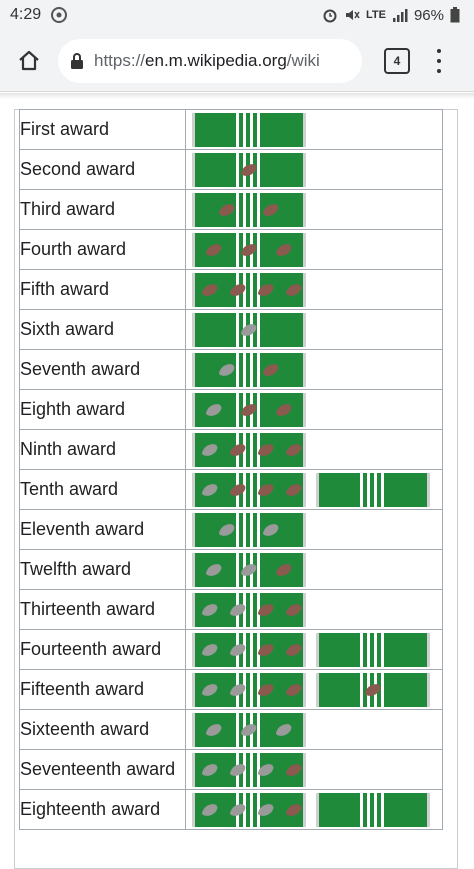 The height and width of the screenshot is (869, 474). What do you see at coordinates (102, 289) in the screenshot?
I see `award-label: Fifth award` at bounding box center [102, 289].